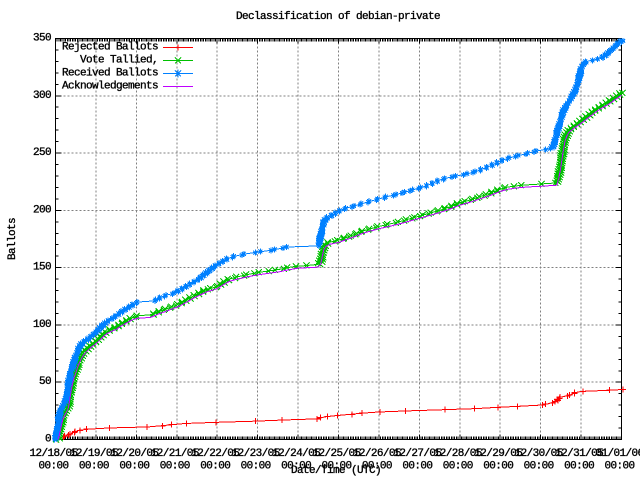 This screenshot has height=485, width=640. What do you see at coordinates (458, 454) in the screenshot?
I see `svg-text: 12/28/05` at bounding box center [458, 454].